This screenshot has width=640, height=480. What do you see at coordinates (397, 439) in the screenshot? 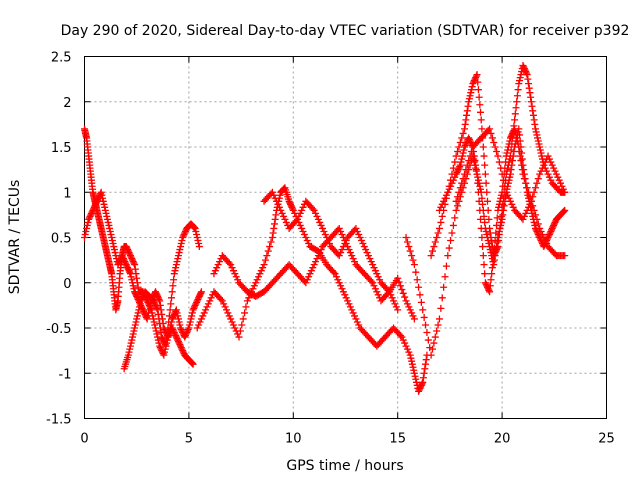
I see `x-tick-label: 15` at bounding box center [397, 439].